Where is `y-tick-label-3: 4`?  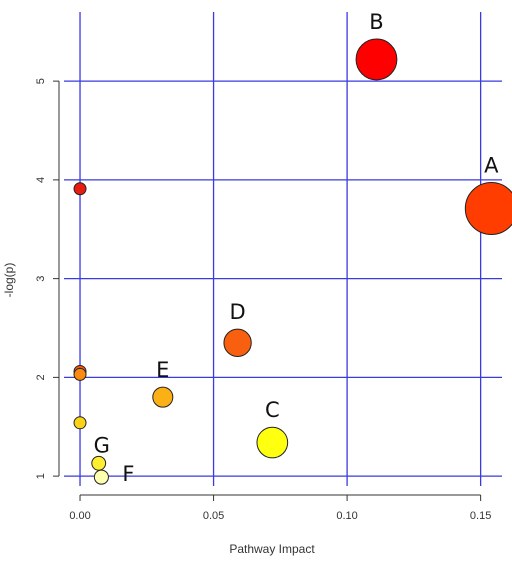
y-tick-label-3: 4 is located at coordinates (41, 180).